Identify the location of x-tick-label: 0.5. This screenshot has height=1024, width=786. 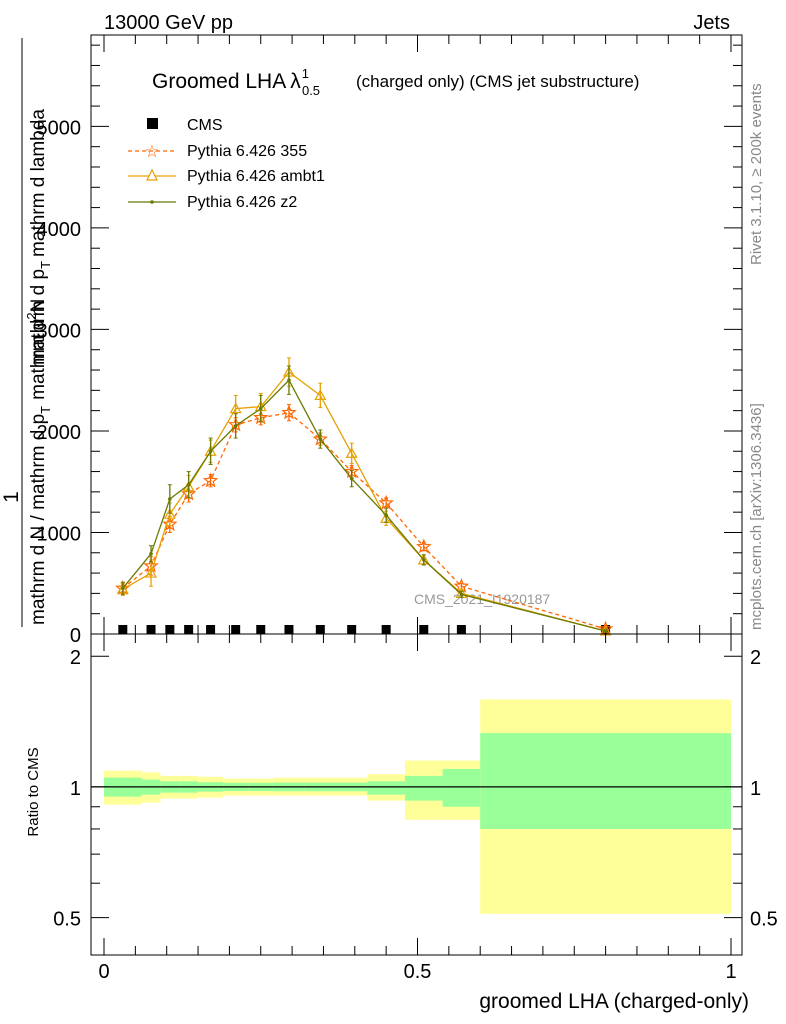
(418, 972).